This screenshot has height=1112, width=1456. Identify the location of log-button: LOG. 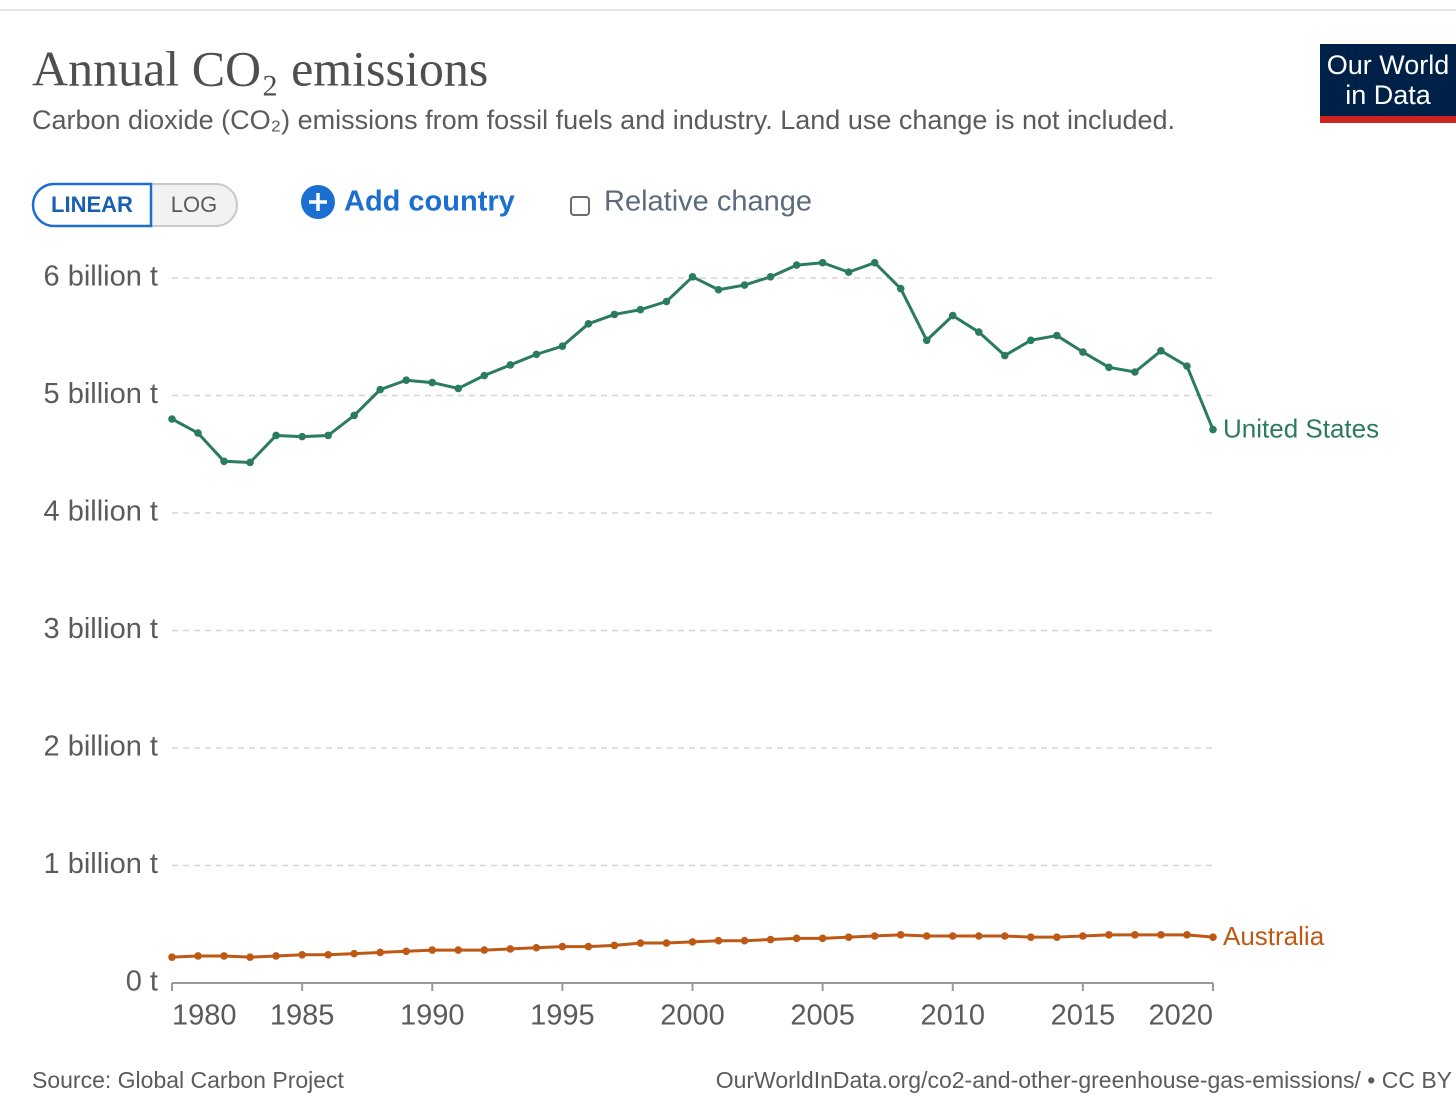
(194, 204).